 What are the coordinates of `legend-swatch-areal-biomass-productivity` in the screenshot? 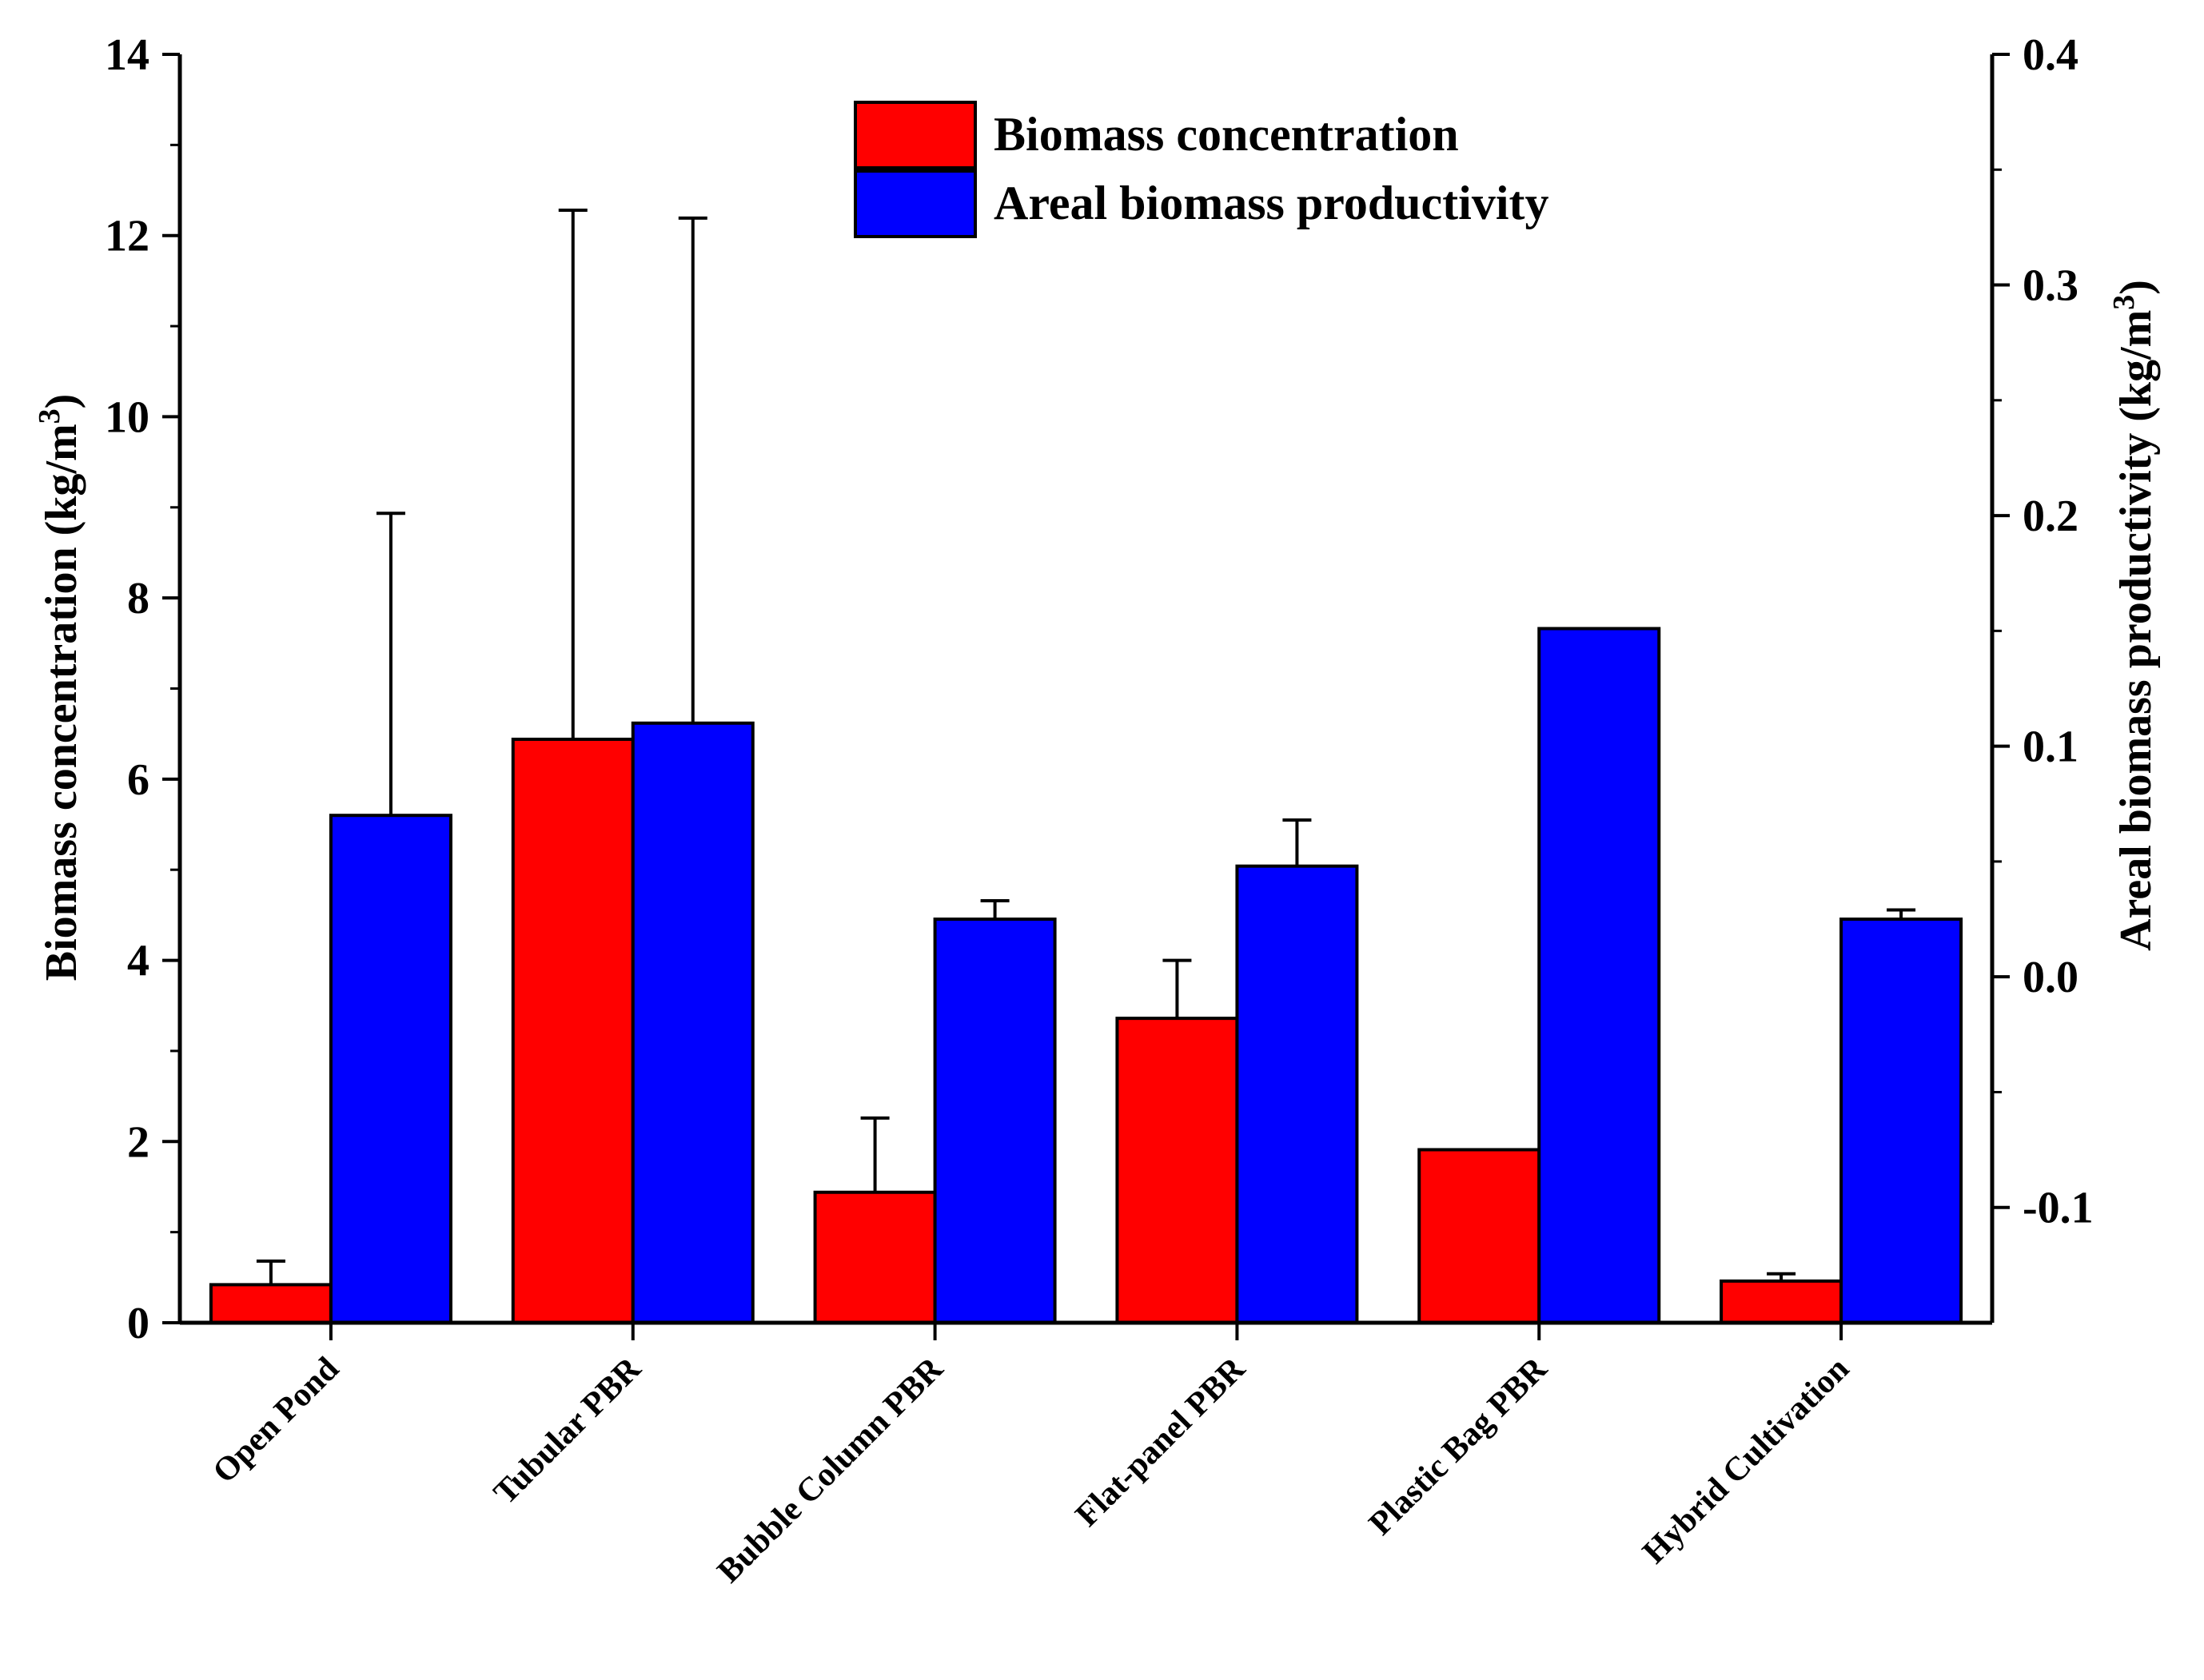 It's located at (915, 203).